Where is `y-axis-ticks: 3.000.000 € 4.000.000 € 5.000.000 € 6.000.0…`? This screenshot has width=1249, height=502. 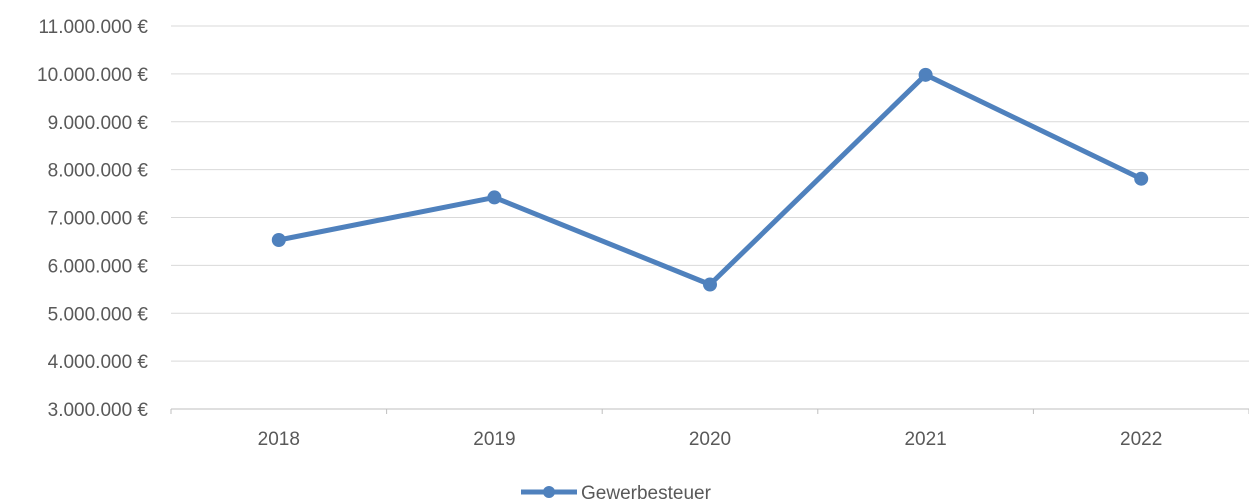
y-axis-ticks: 3.000.000 € 4.000.000 € 5.000.000 € 6.000.0… is located at coordinates (92, 219).